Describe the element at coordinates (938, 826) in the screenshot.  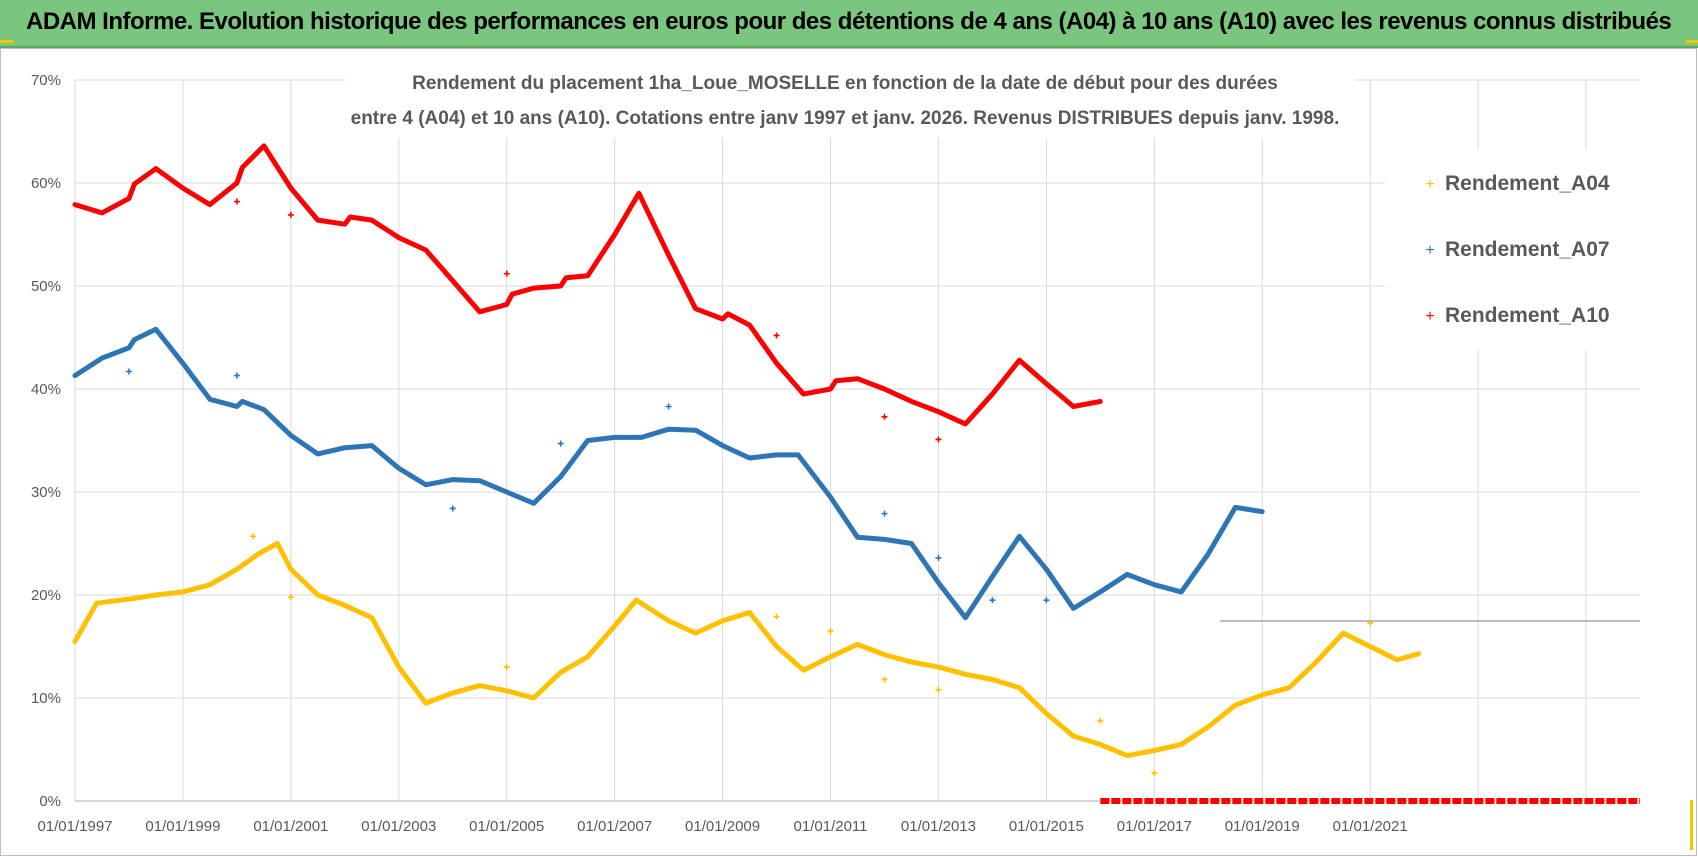
I see `x-tick-label: 01/01/2013` at that location.